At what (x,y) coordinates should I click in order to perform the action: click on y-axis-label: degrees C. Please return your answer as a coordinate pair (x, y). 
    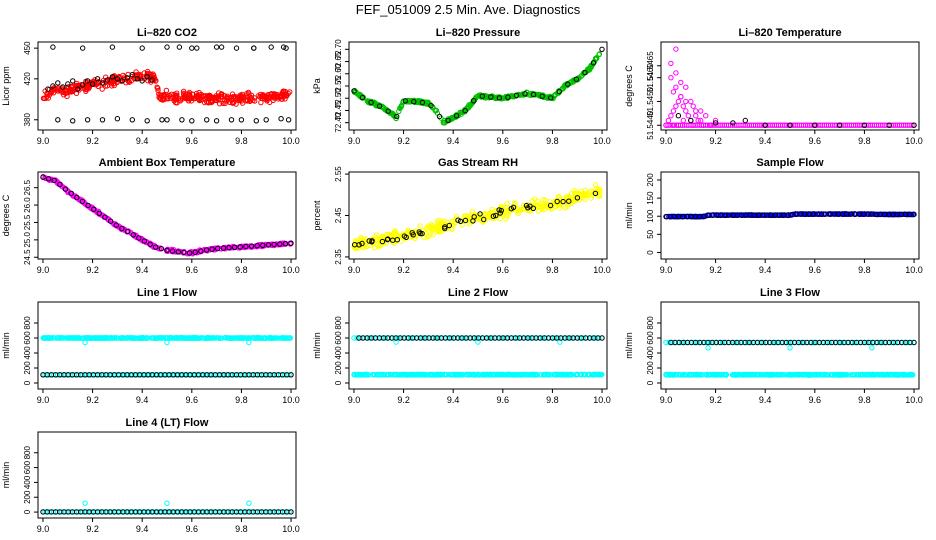
    Looking at the image, I should click on (6, 215).